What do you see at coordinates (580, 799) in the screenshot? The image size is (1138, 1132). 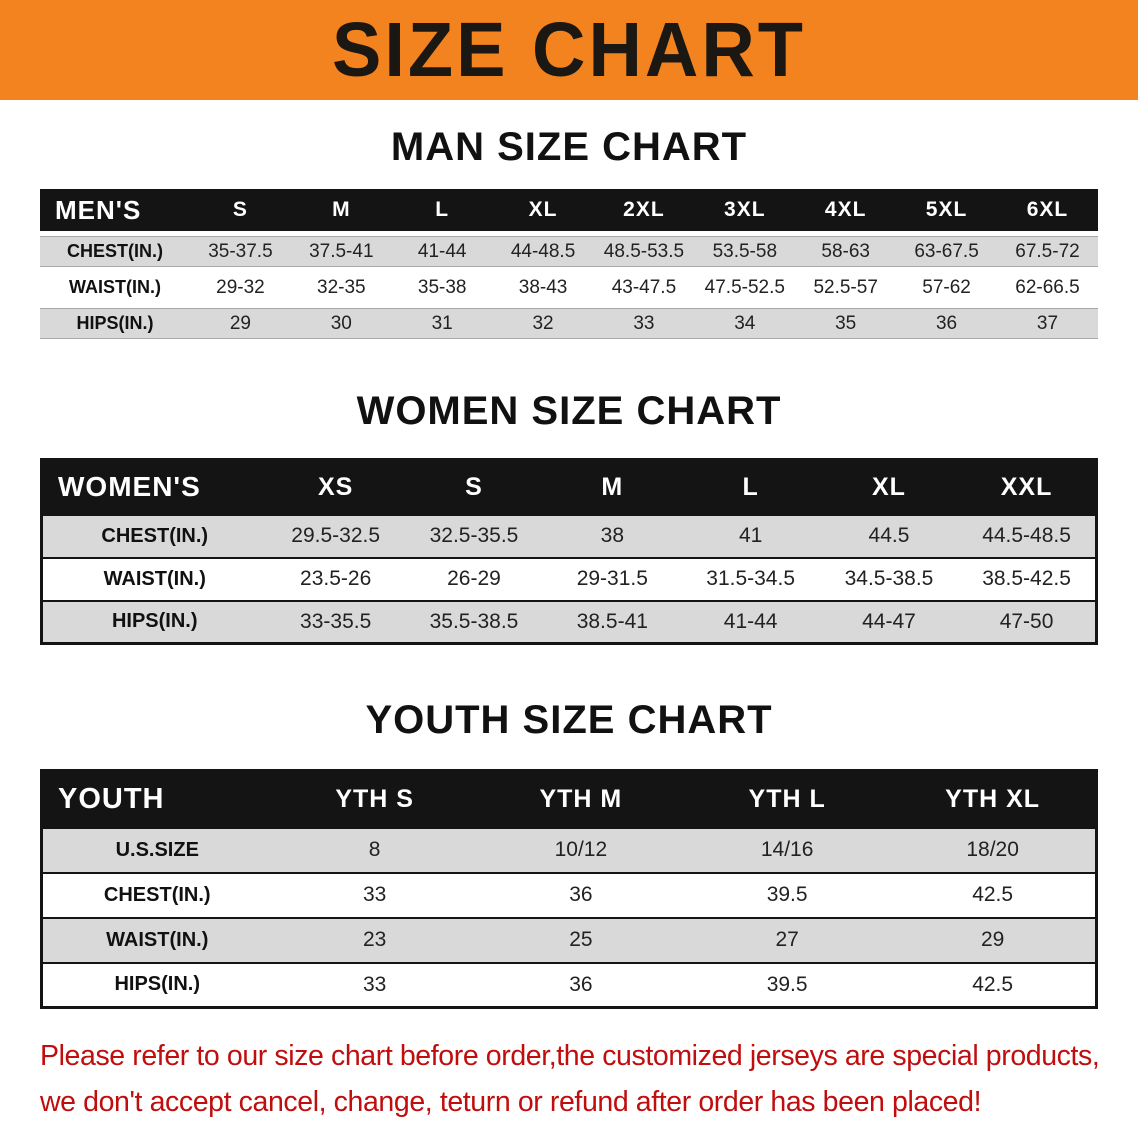 I see `size-header-cell: YTH M` at bounding box center [580, 799].